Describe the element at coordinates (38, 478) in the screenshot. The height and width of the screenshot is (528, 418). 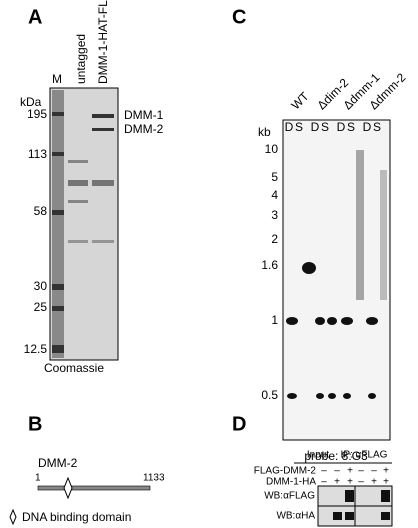
I see `residue: 1` at that location.